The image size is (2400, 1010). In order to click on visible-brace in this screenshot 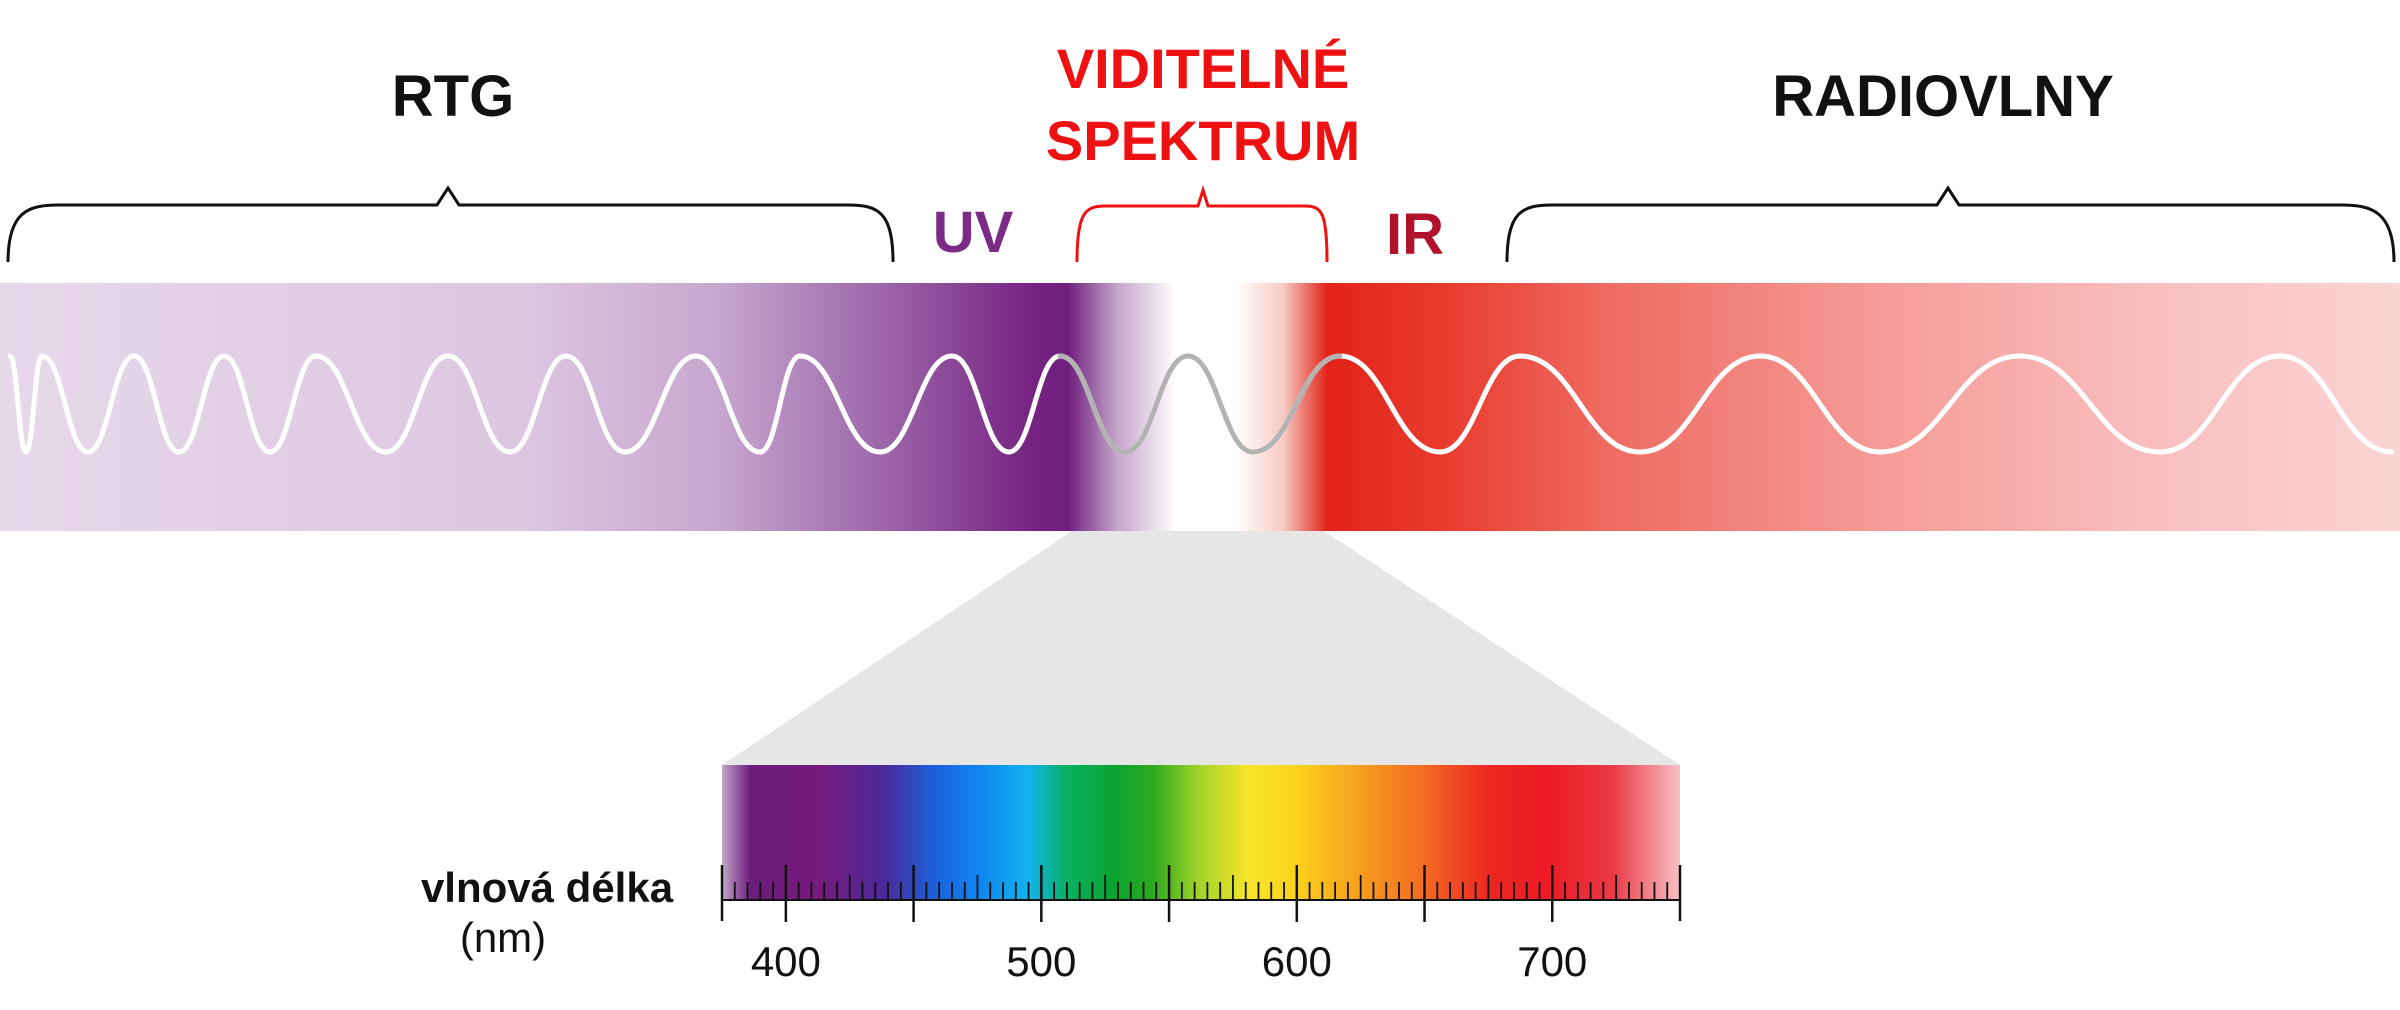, I will do `click(1202, 223)`.